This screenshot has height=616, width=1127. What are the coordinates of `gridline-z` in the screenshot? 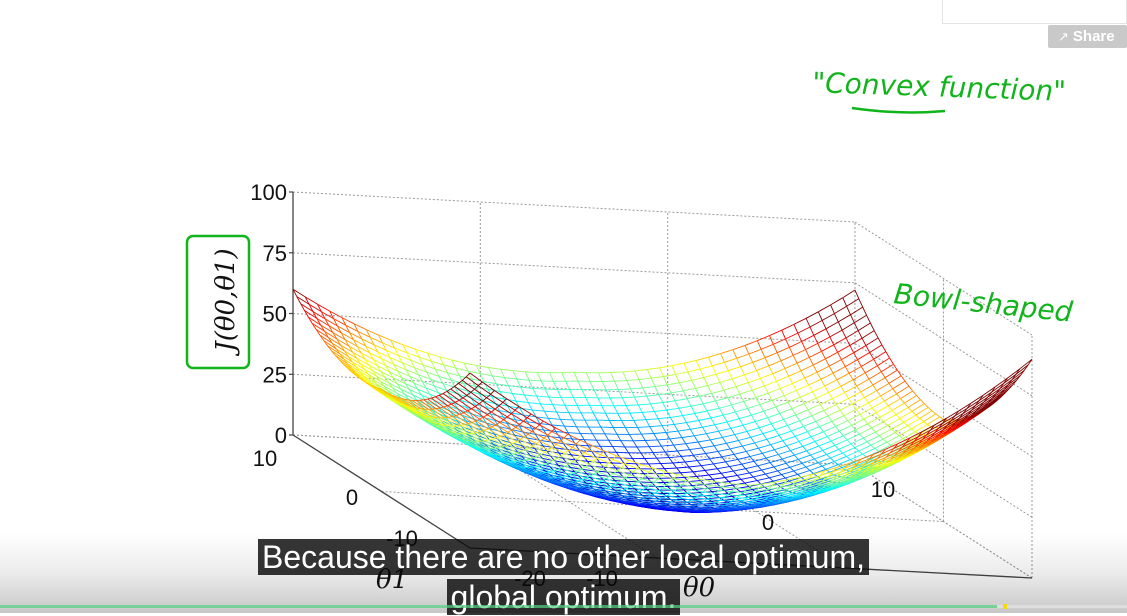 It's located at (574, 268).